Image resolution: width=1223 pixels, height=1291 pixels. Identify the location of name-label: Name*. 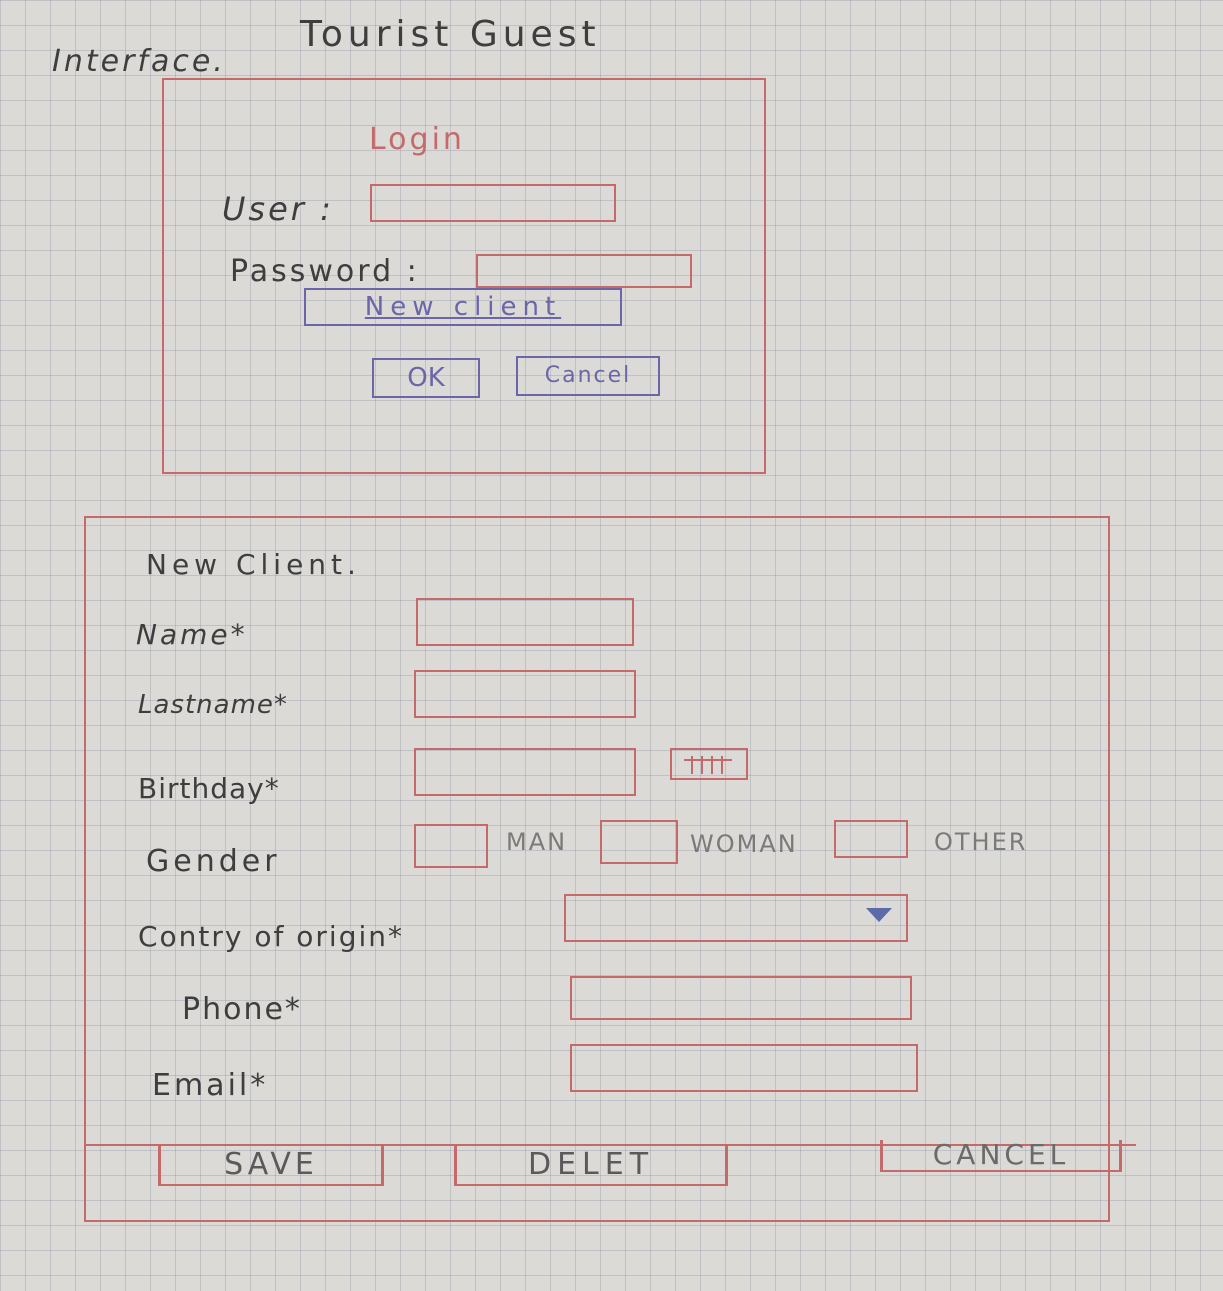
(192, 634).